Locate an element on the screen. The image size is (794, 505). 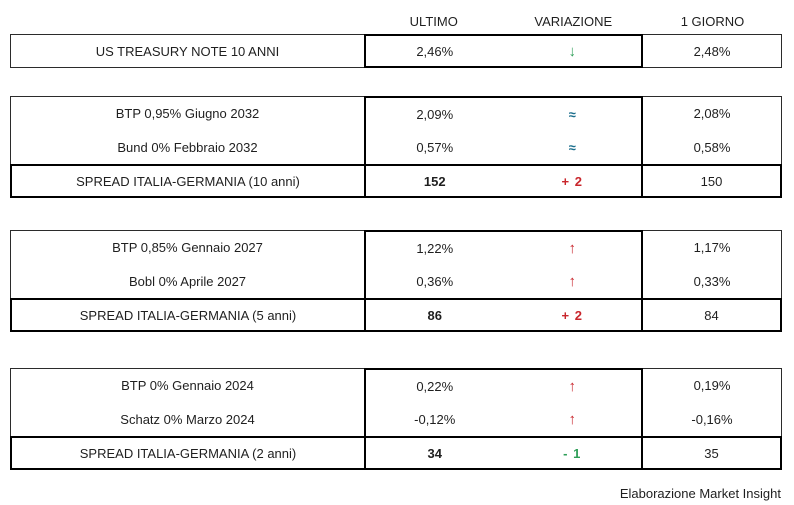
spread-label: SPREAD ITALIA-GERMANIA (2 anni) is located at coordinates (188, 453).